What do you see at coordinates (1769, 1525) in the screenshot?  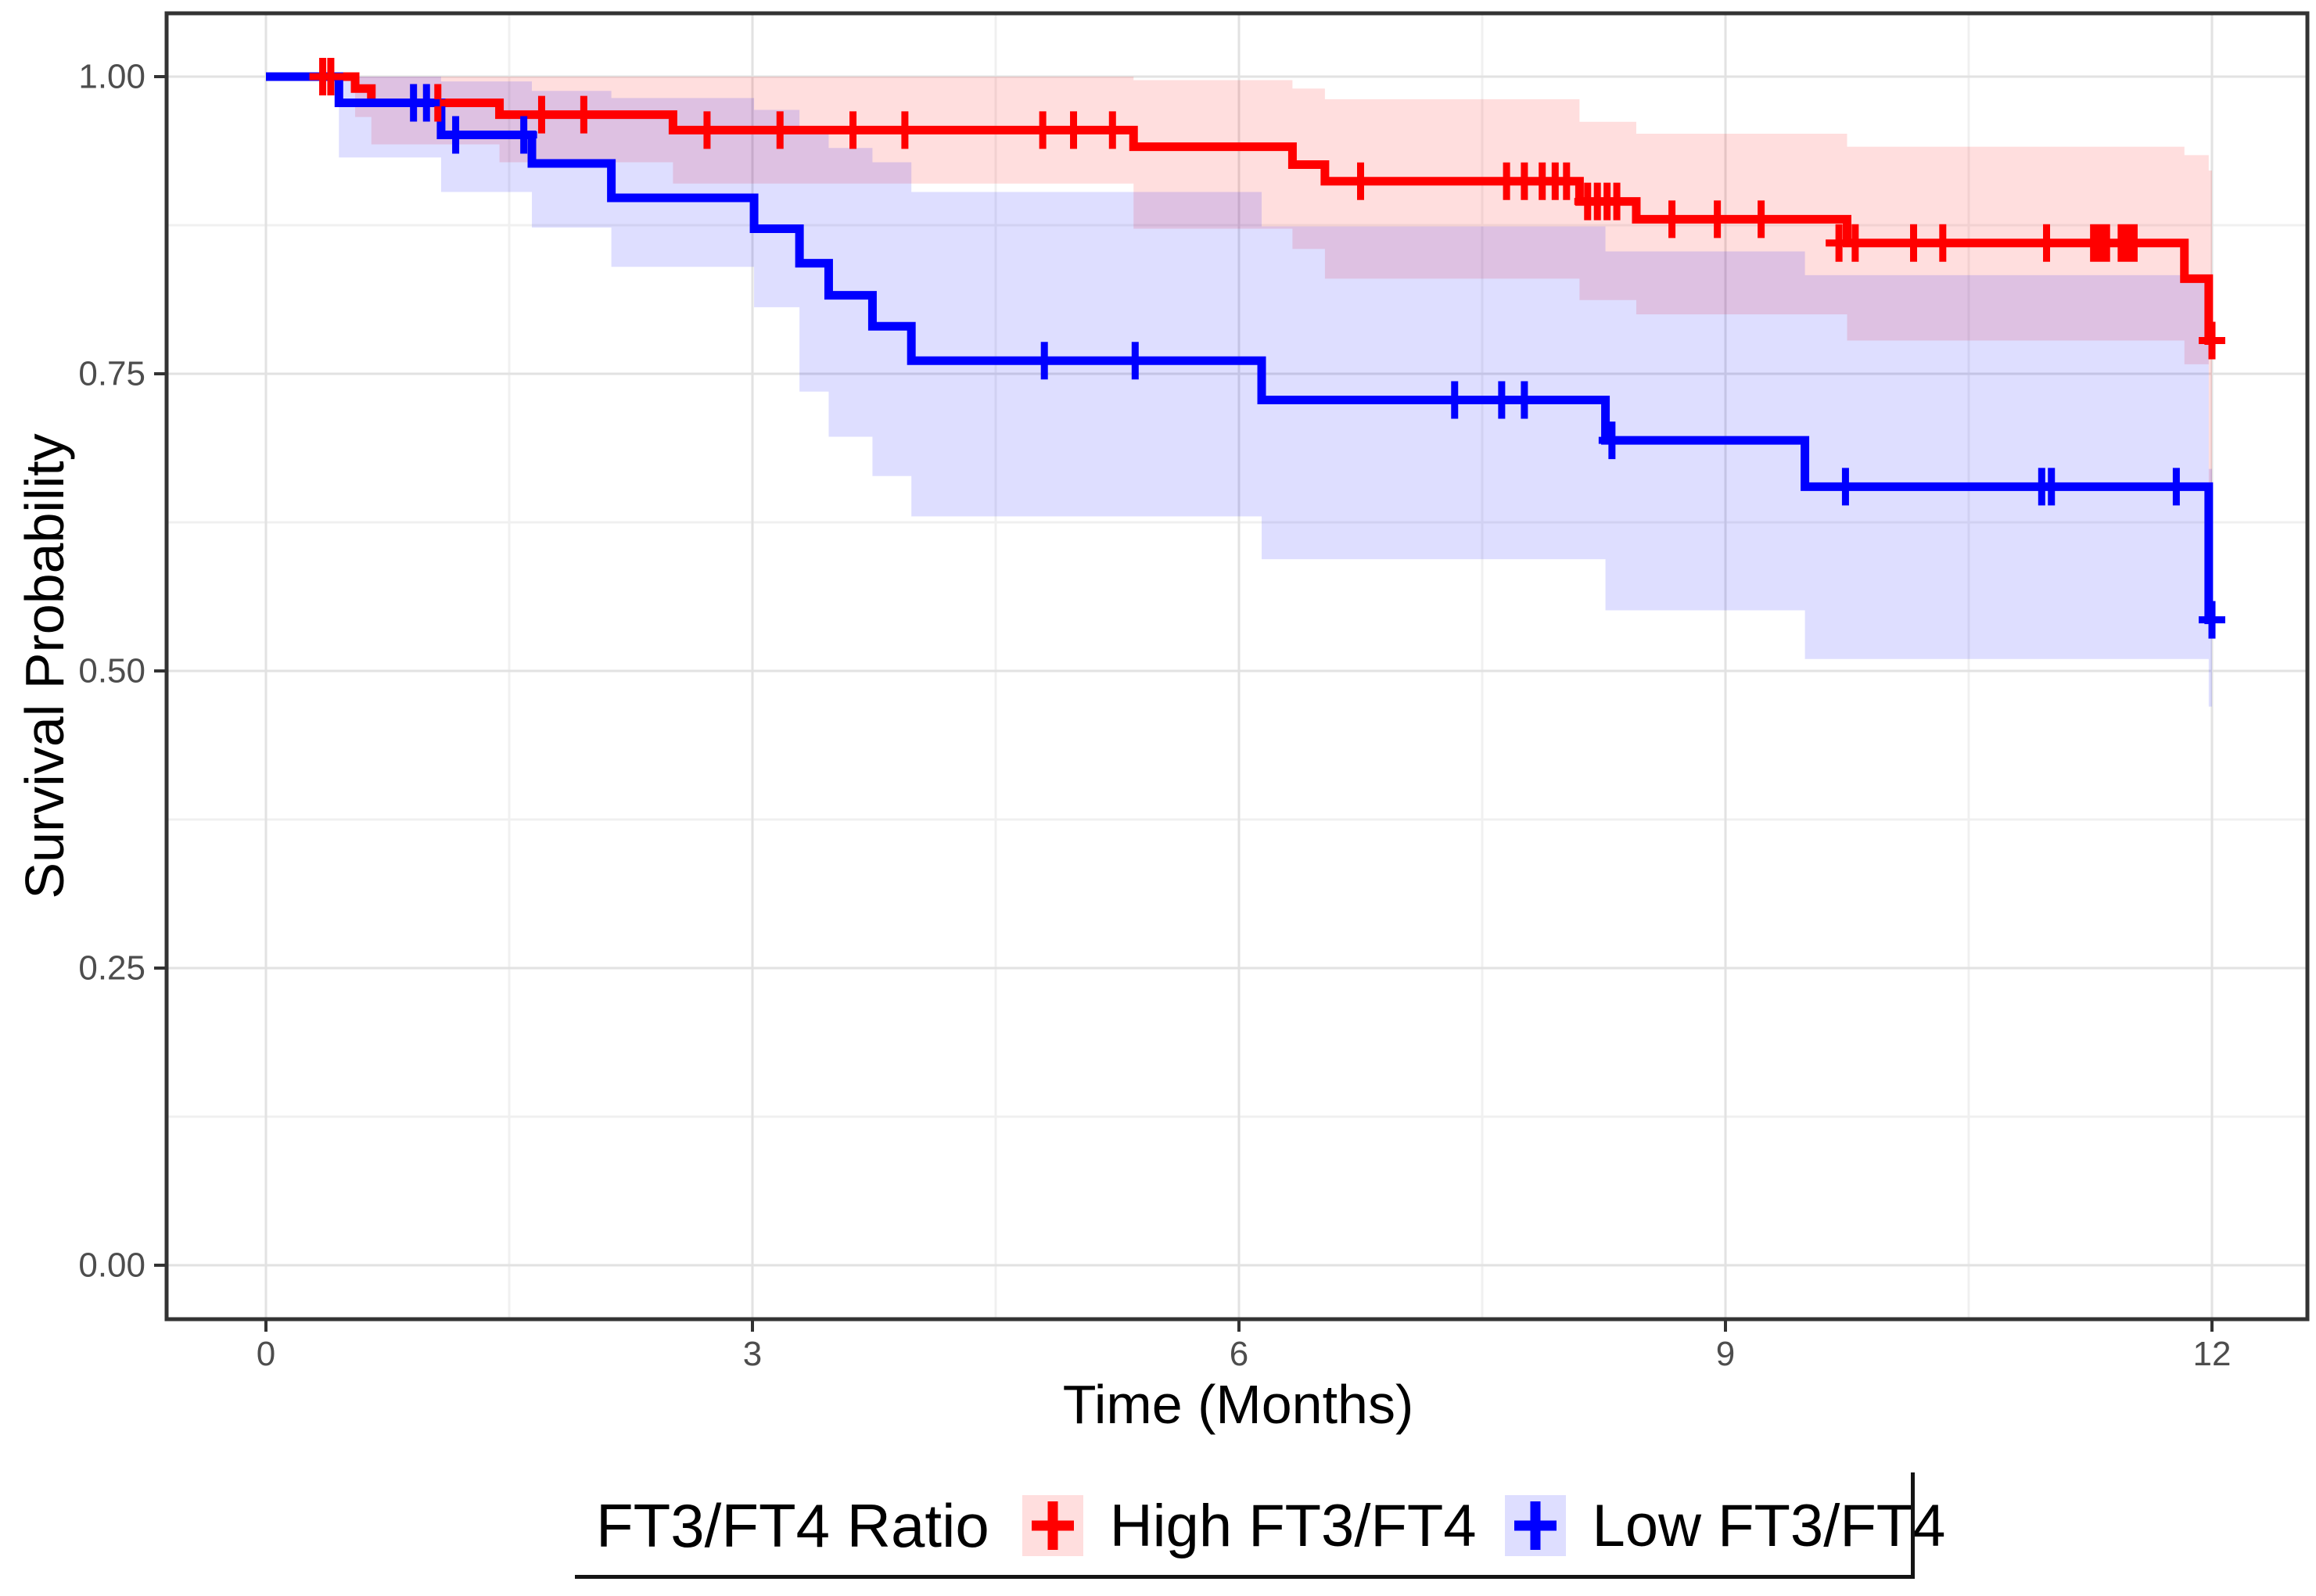 I see `legend-label-low: Low FT3/FT4` at bounding box center [1769, 1525].